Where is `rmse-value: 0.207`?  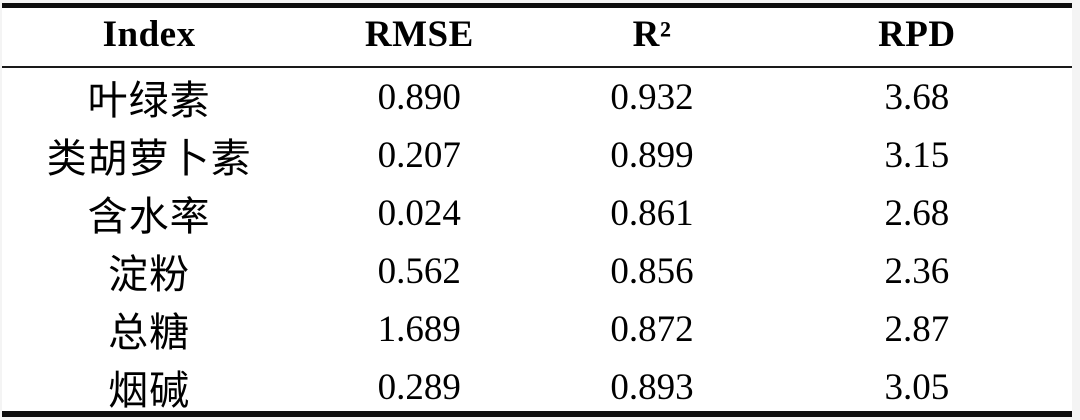
rmse-value: 0.207 is located at coordinates (419, 155).